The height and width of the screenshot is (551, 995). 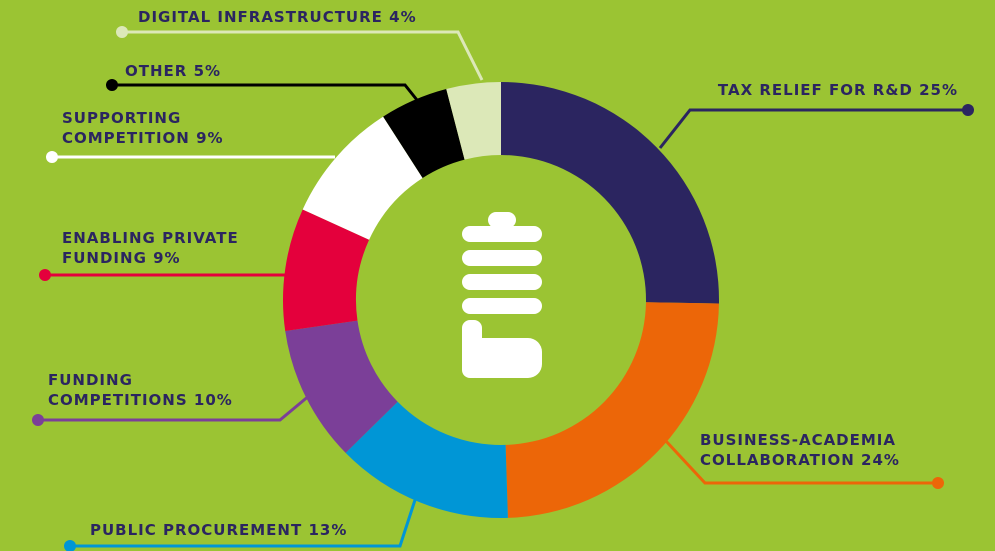 I want to click on value-label: 24%, so click(x=880, y=460).